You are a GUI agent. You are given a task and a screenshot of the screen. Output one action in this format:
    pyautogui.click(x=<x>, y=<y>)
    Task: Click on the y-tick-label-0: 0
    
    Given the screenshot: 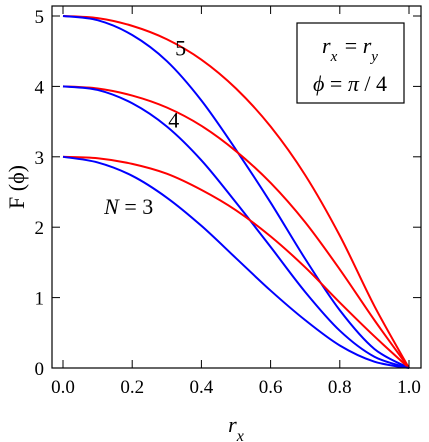 What is the action you would take?
    pyautogui.click(x=40, y=369)
    